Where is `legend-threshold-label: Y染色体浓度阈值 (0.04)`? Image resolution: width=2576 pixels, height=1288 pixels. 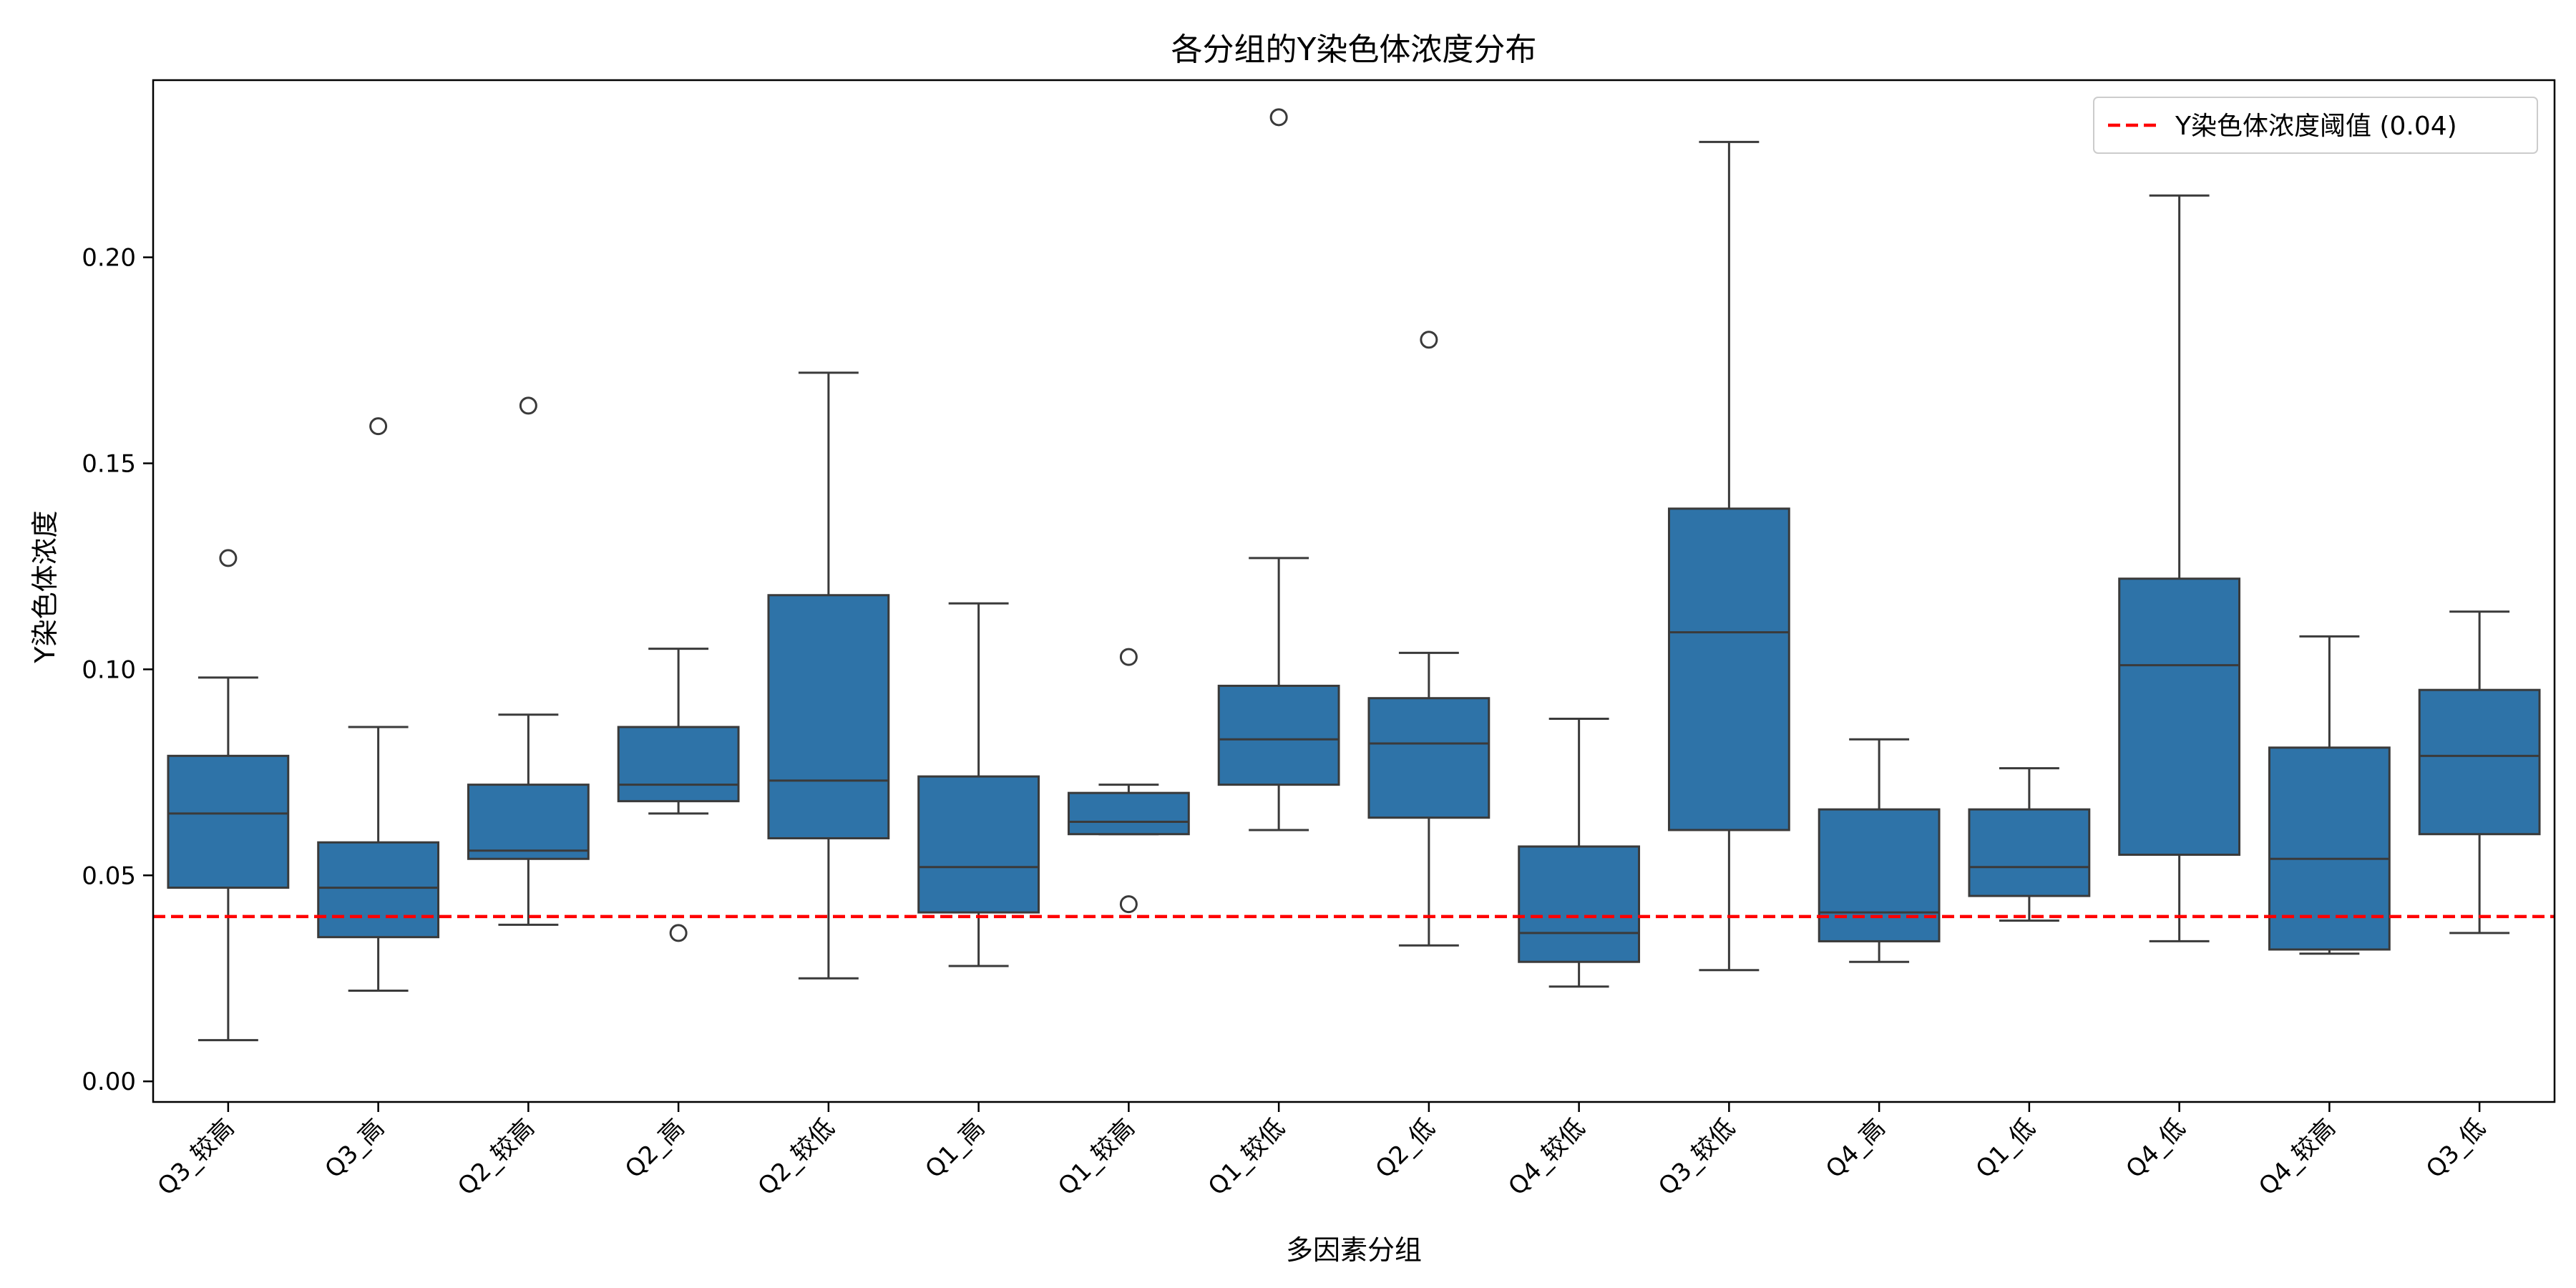 legend-threshold-label: Y染色体浓度阈值 (0.04) is located at coordinates (2316, 126).